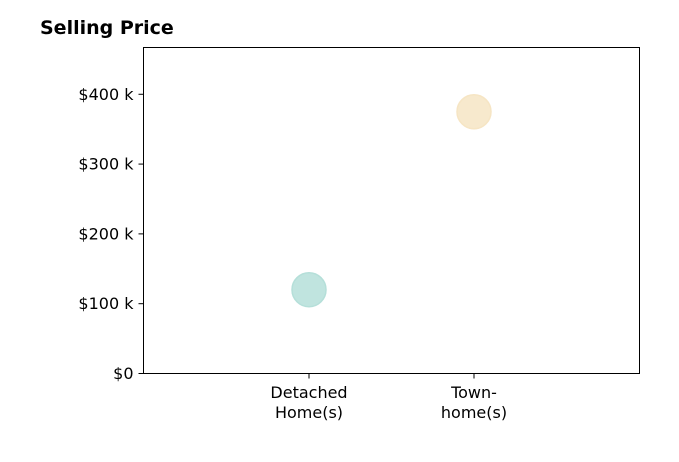  I want to click on y-tick-label: $200 k, so click(106, 233).